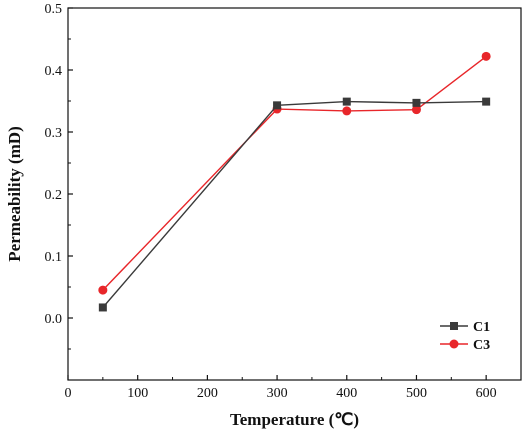 The width and height of the screenshot is (526, 433). What do you see at coordinates (137, 393) in the screenshot?
I see `x-tick-label: 100` at bounding box center [137, 393].